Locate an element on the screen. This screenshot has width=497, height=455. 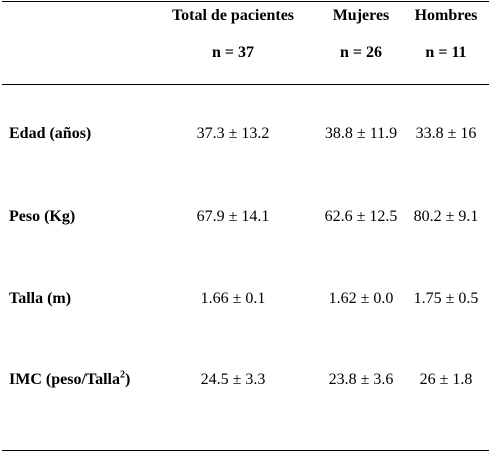
table-cell: 1.62 ± 0.0 is located at coordinates (361, 298).